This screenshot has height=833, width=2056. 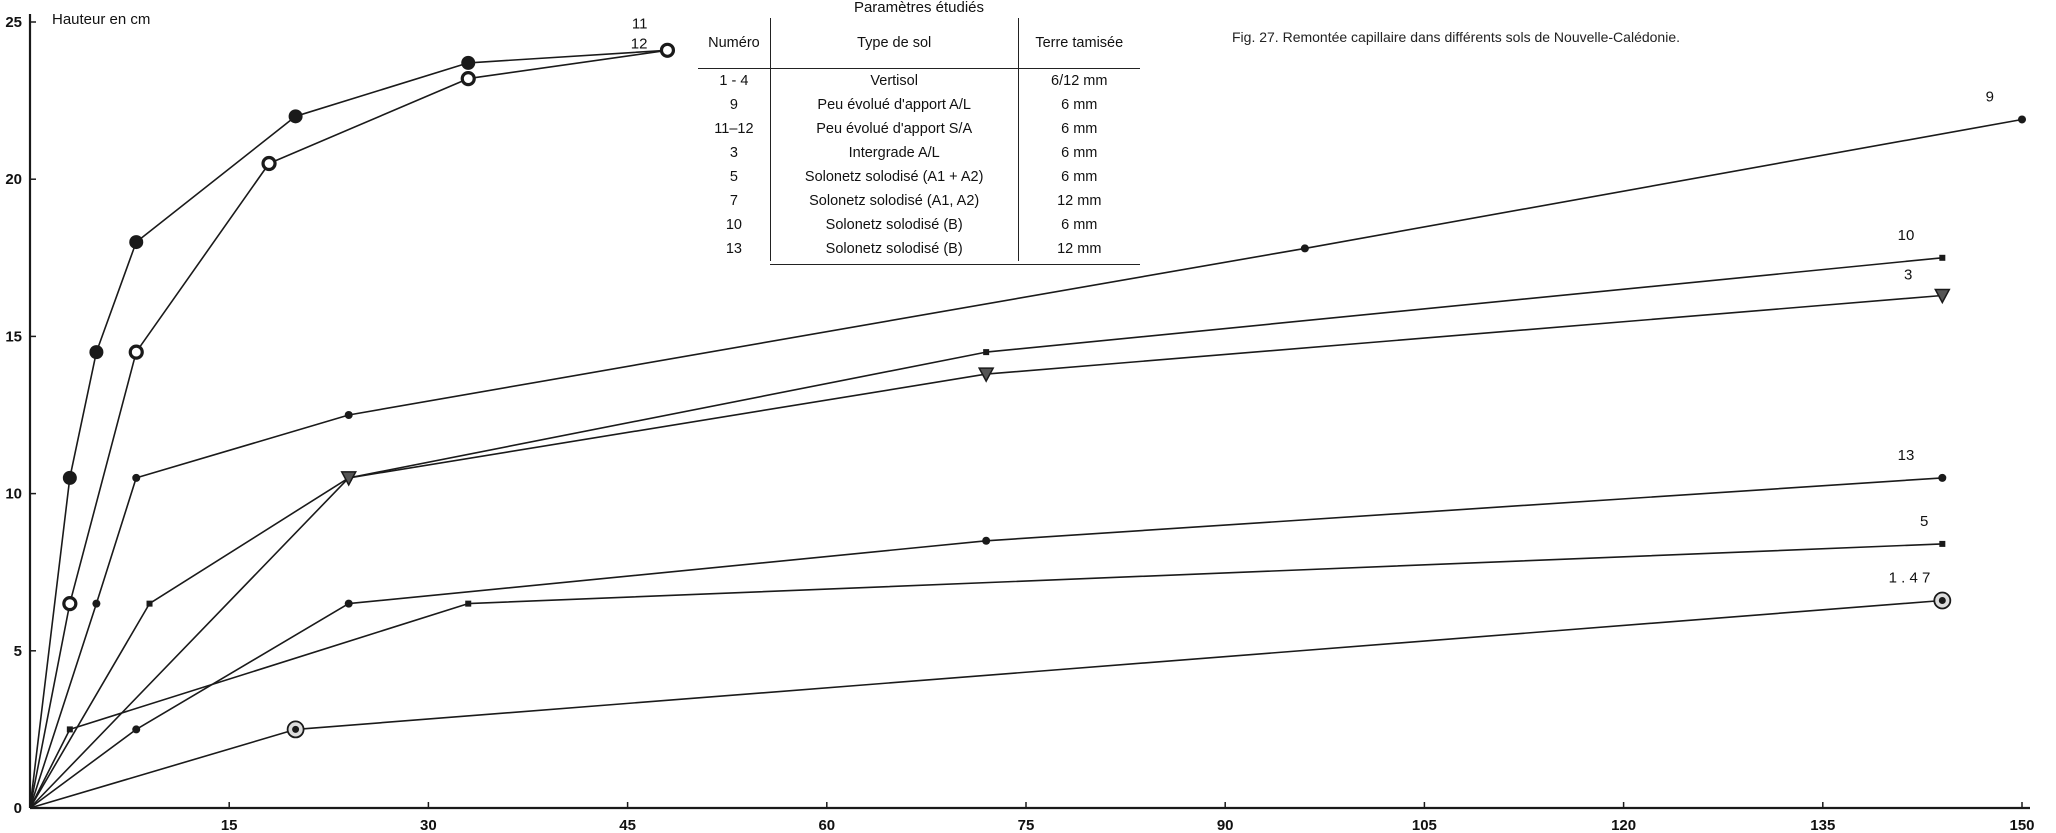 What do you see at coordinates (1822, 825) in the screenshot?
I see `x-tick-label: 135` at bounding box center [1822, 825].